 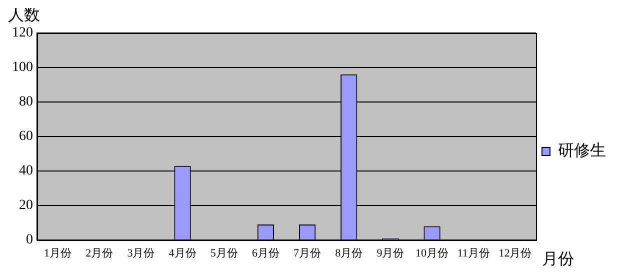 What do you see at coordinates (26, 102) in the screenshot?
I see `y-tick-label: 80` at bounding box center [26, 102].